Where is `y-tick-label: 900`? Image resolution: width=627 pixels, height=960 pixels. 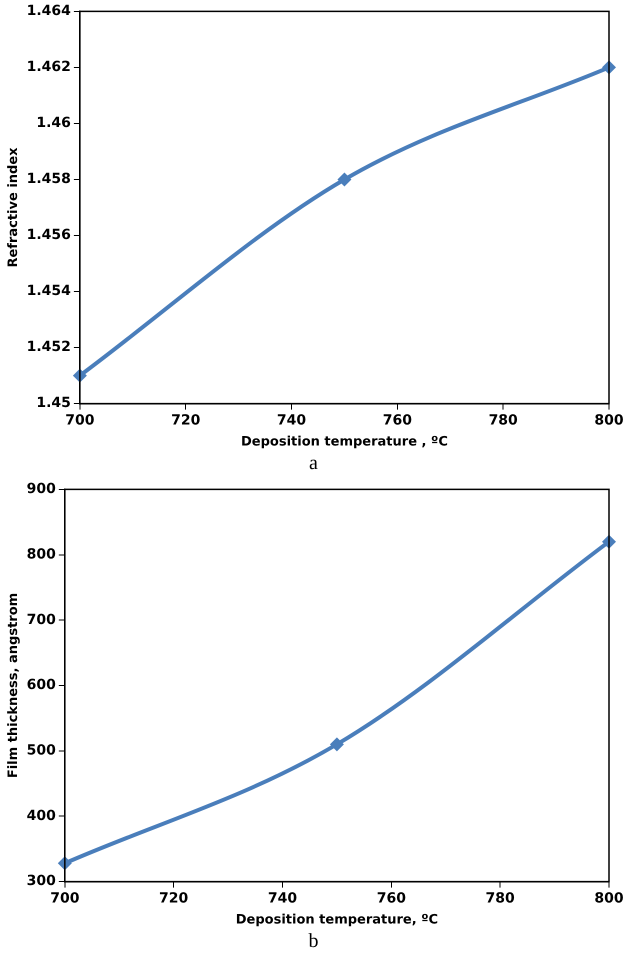
y-tick-label: 900 is located at coordinates (41, 489).